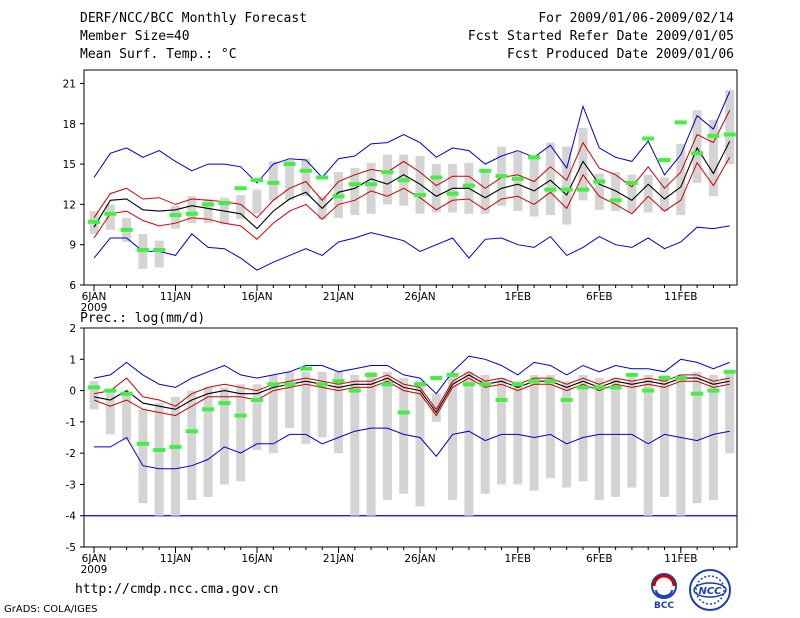 The height and width of the screenshot is (618, 800). What do you see at coordinates (69, 125) in the screenshot?
I see `temp-y-tick-label: 18` at bounding box center [69, 125].